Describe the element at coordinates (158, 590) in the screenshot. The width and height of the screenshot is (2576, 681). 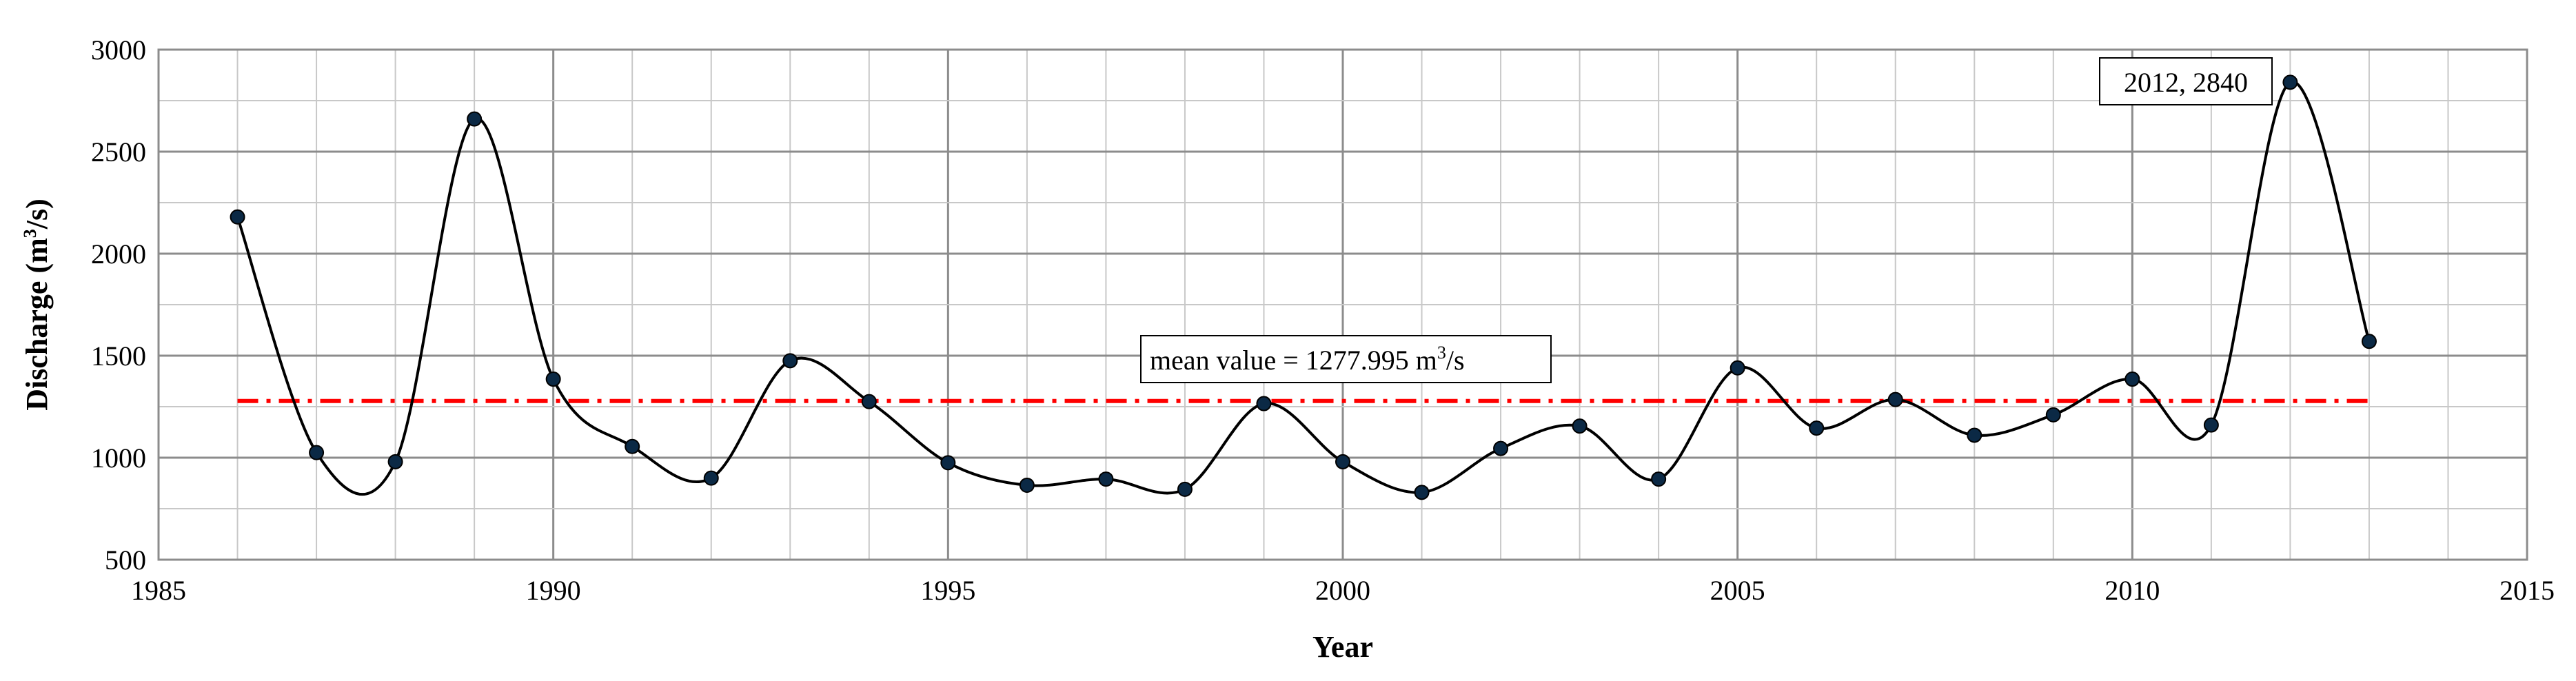
I see `x-tick-label: 1985` at that location.